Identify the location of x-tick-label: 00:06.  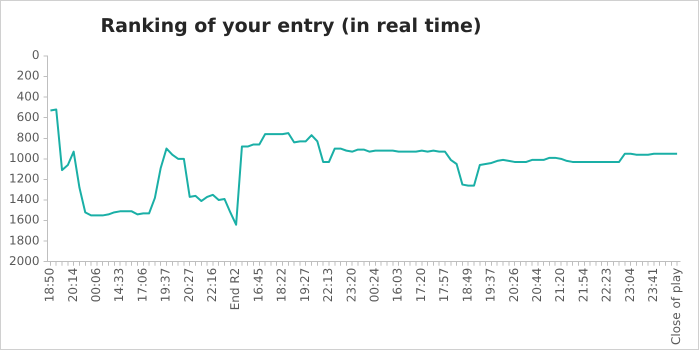
(95, 285).